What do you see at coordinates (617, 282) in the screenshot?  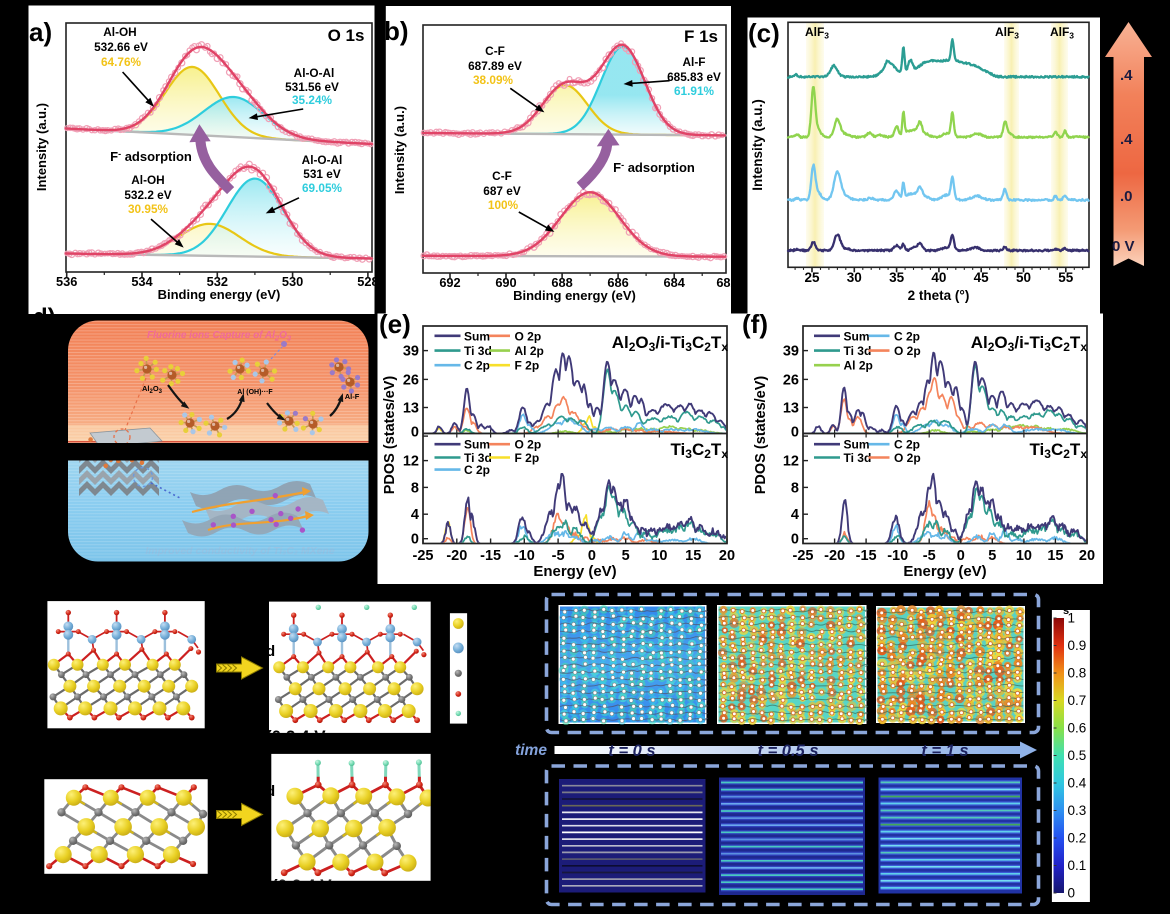 I see `svg-text: 686` at bounding box center [617, 282].